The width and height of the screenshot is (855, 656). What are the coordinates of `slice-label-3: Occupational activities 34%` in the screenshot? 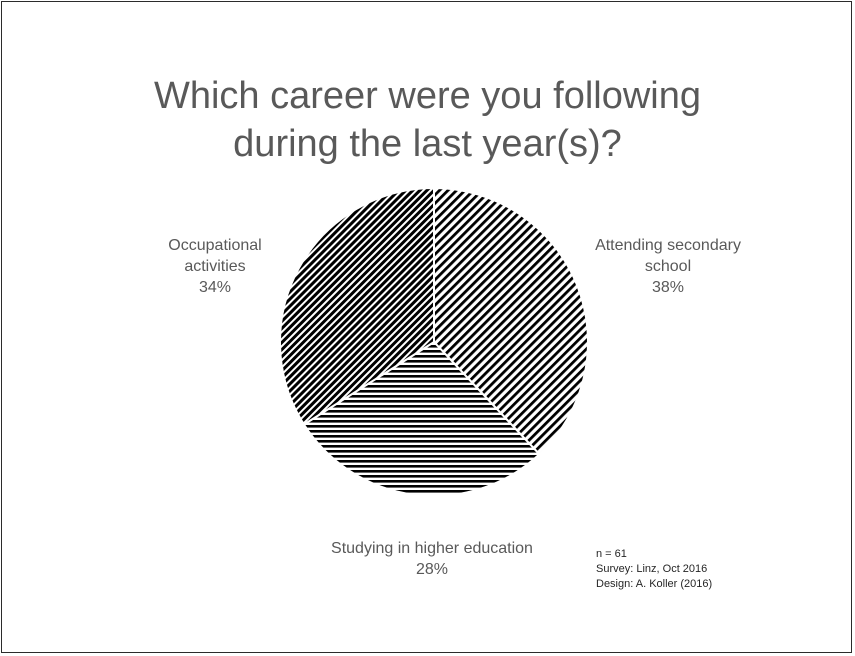 It's located at (214, 266).